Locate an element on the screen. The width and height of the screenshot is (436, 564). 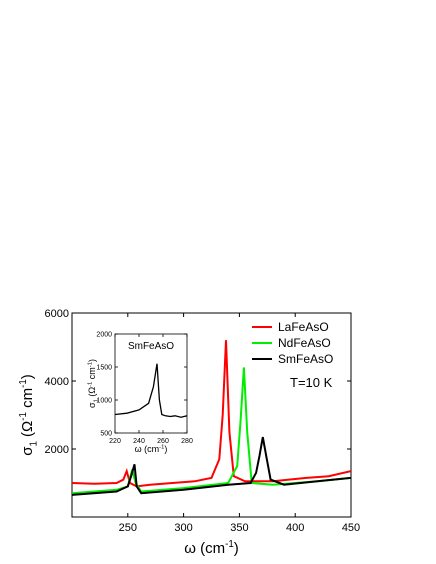
y-tick-label: 500 is located at coordinates (106, 433).